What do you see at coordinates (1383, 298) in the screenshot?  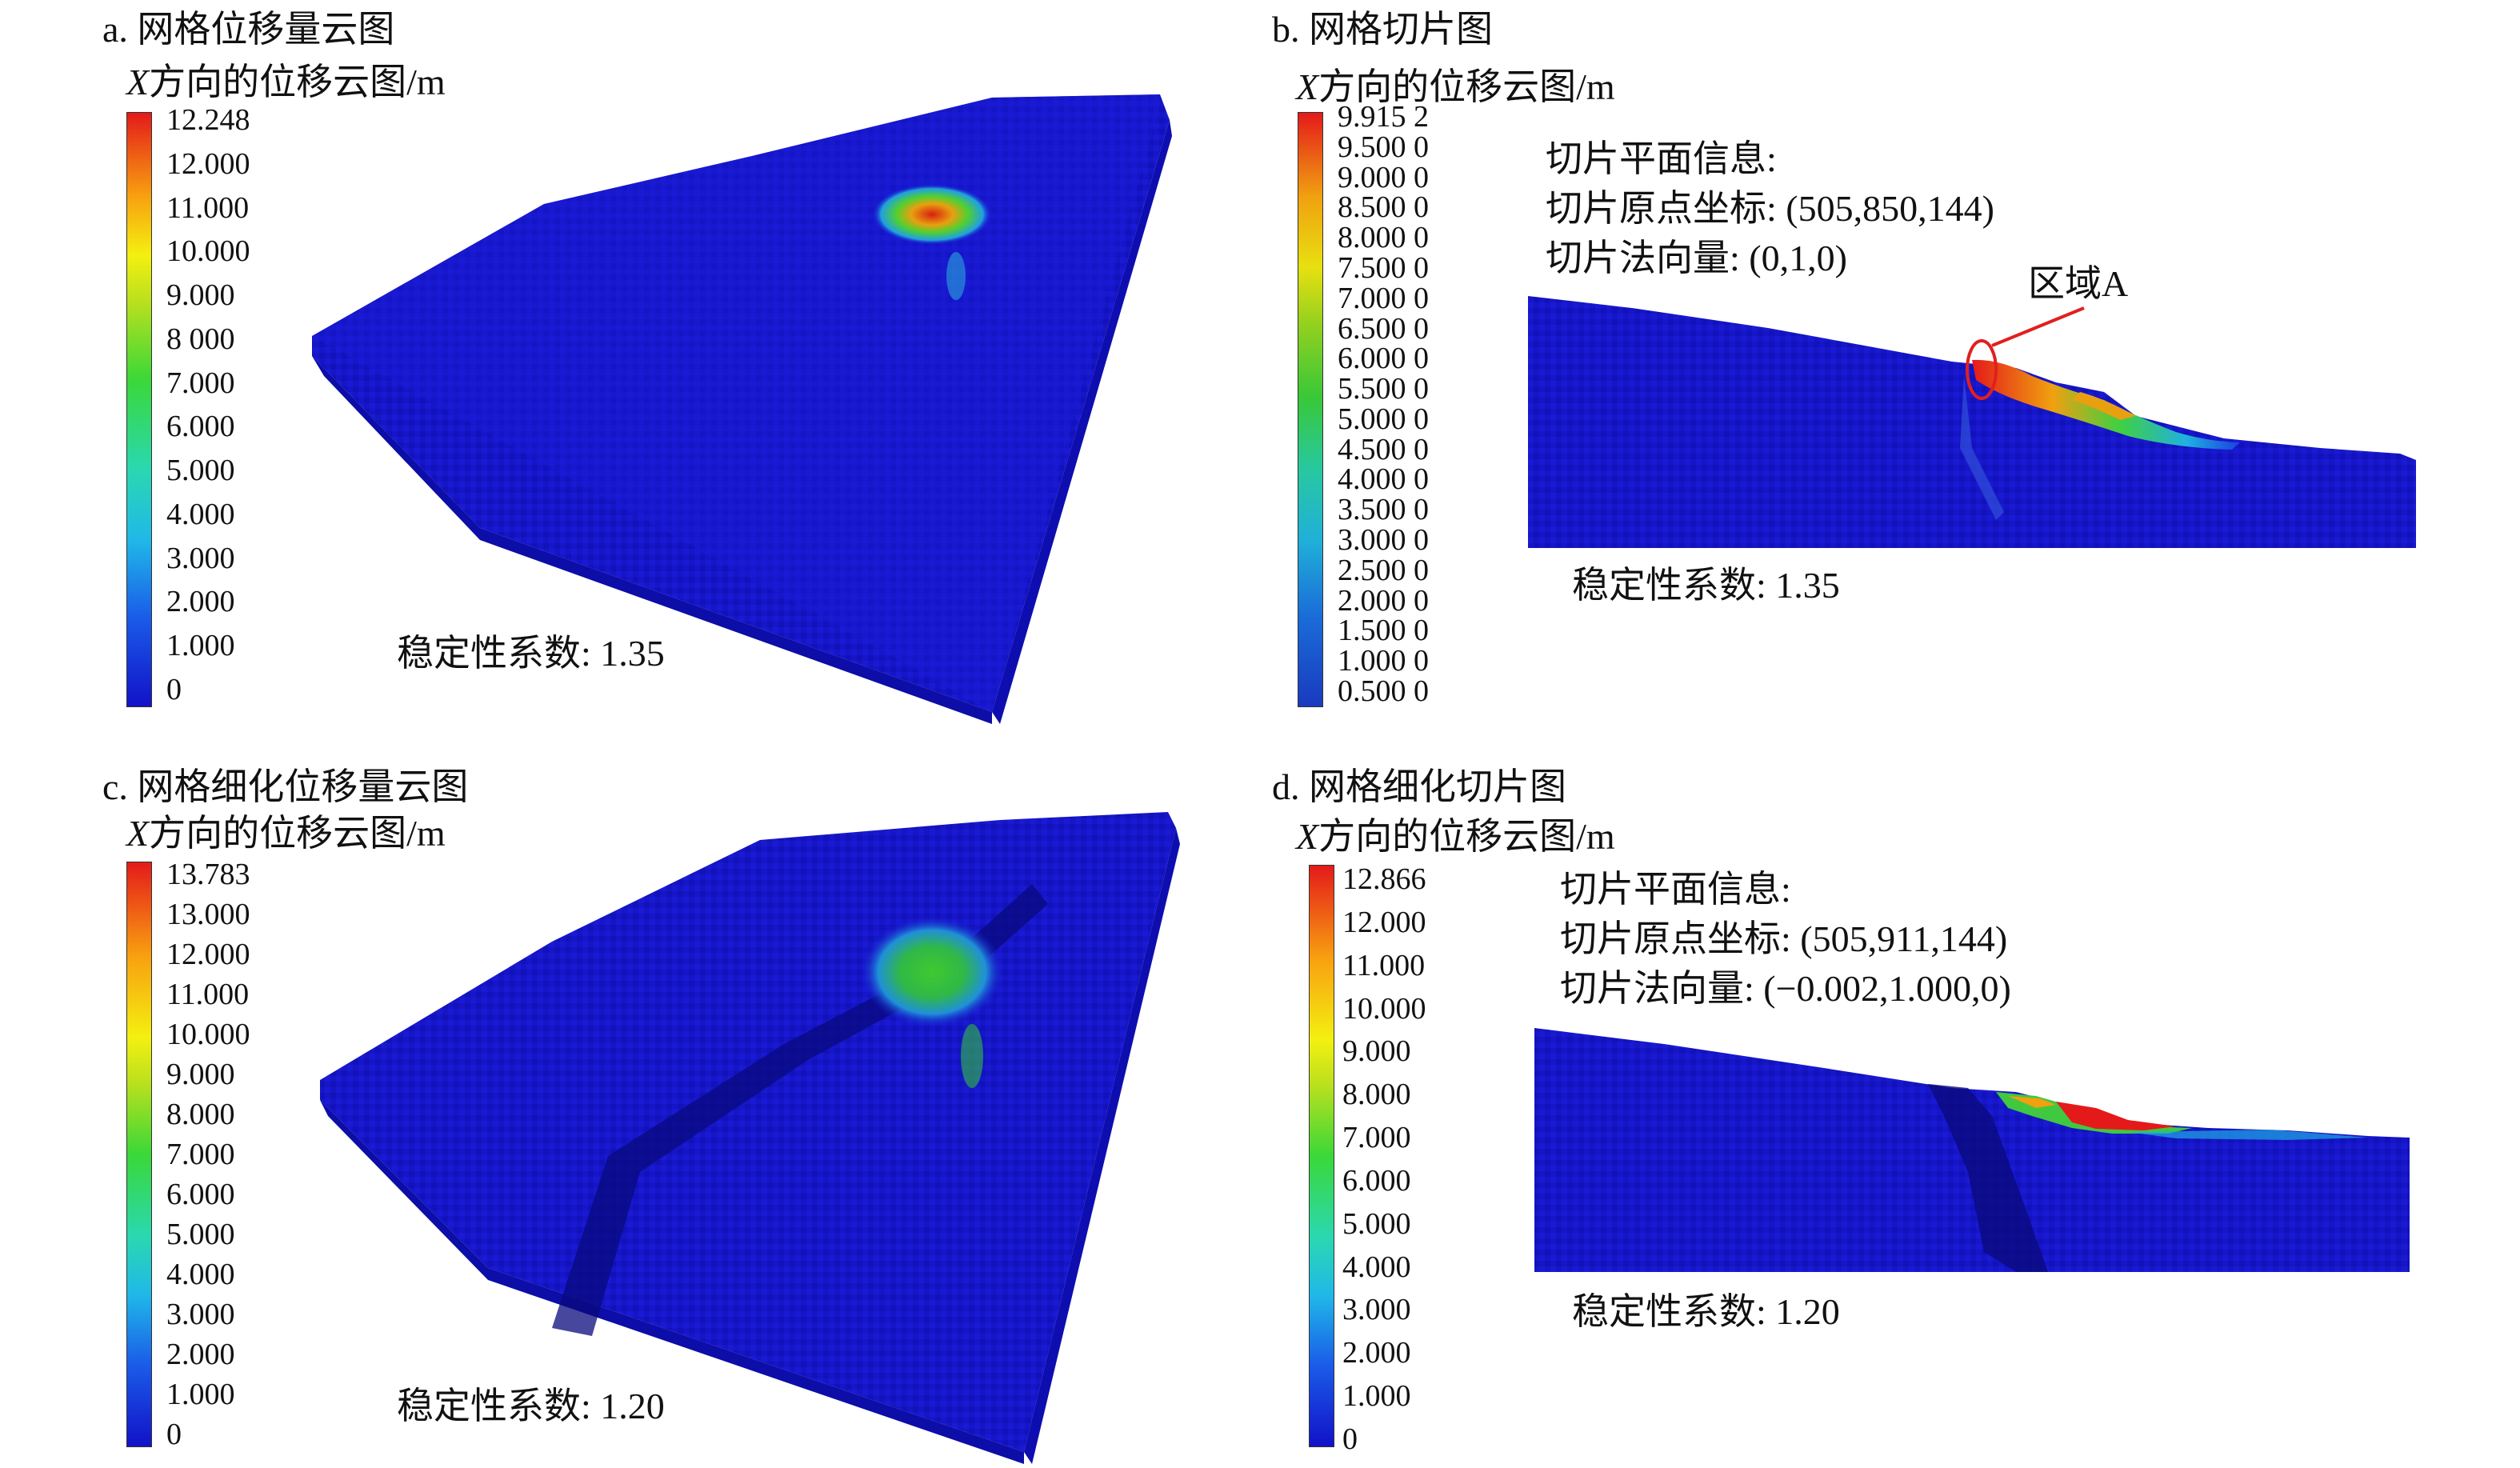 I see `colorbar-tick-label: 7.000 0` at bounding box center [1383, 298].